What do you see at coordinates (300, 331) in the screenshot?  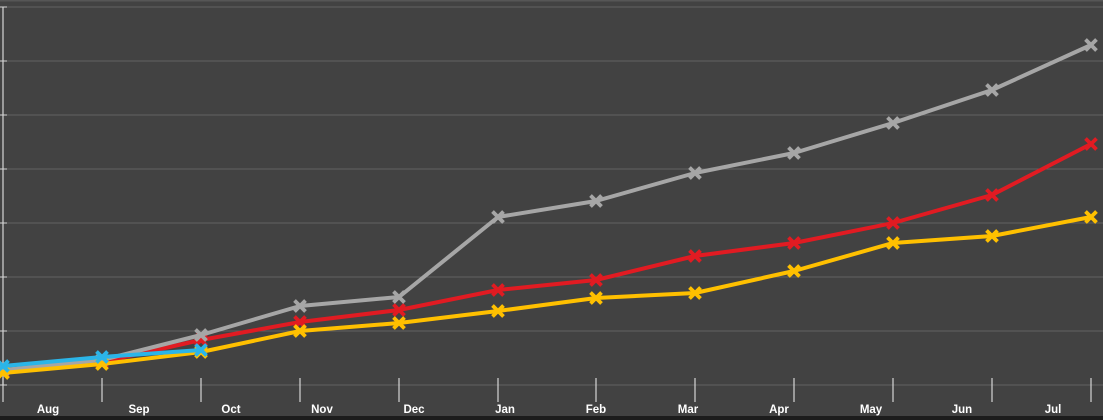 I see `marker-x-gold-nov` at bounding box center [300, 331].